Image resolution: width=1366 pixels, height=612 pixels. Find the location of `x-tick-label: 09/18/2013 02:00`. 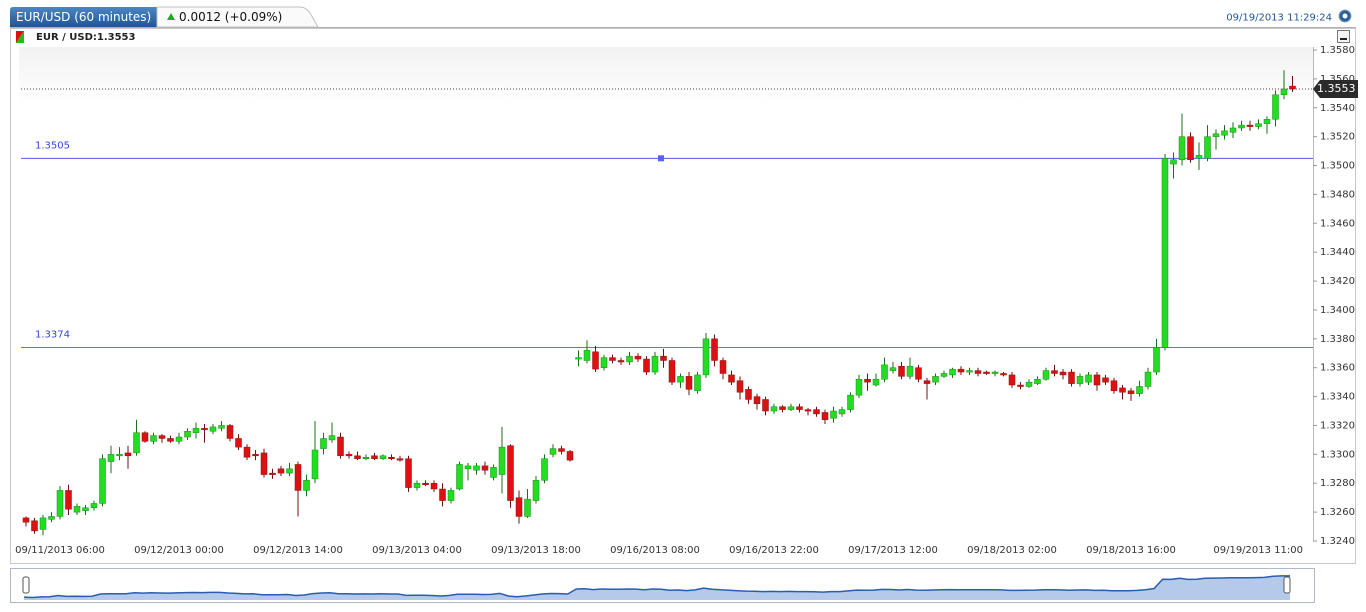

x-tick-label: 09/18/2013 02:00 is located at coordinates (1012, 550).